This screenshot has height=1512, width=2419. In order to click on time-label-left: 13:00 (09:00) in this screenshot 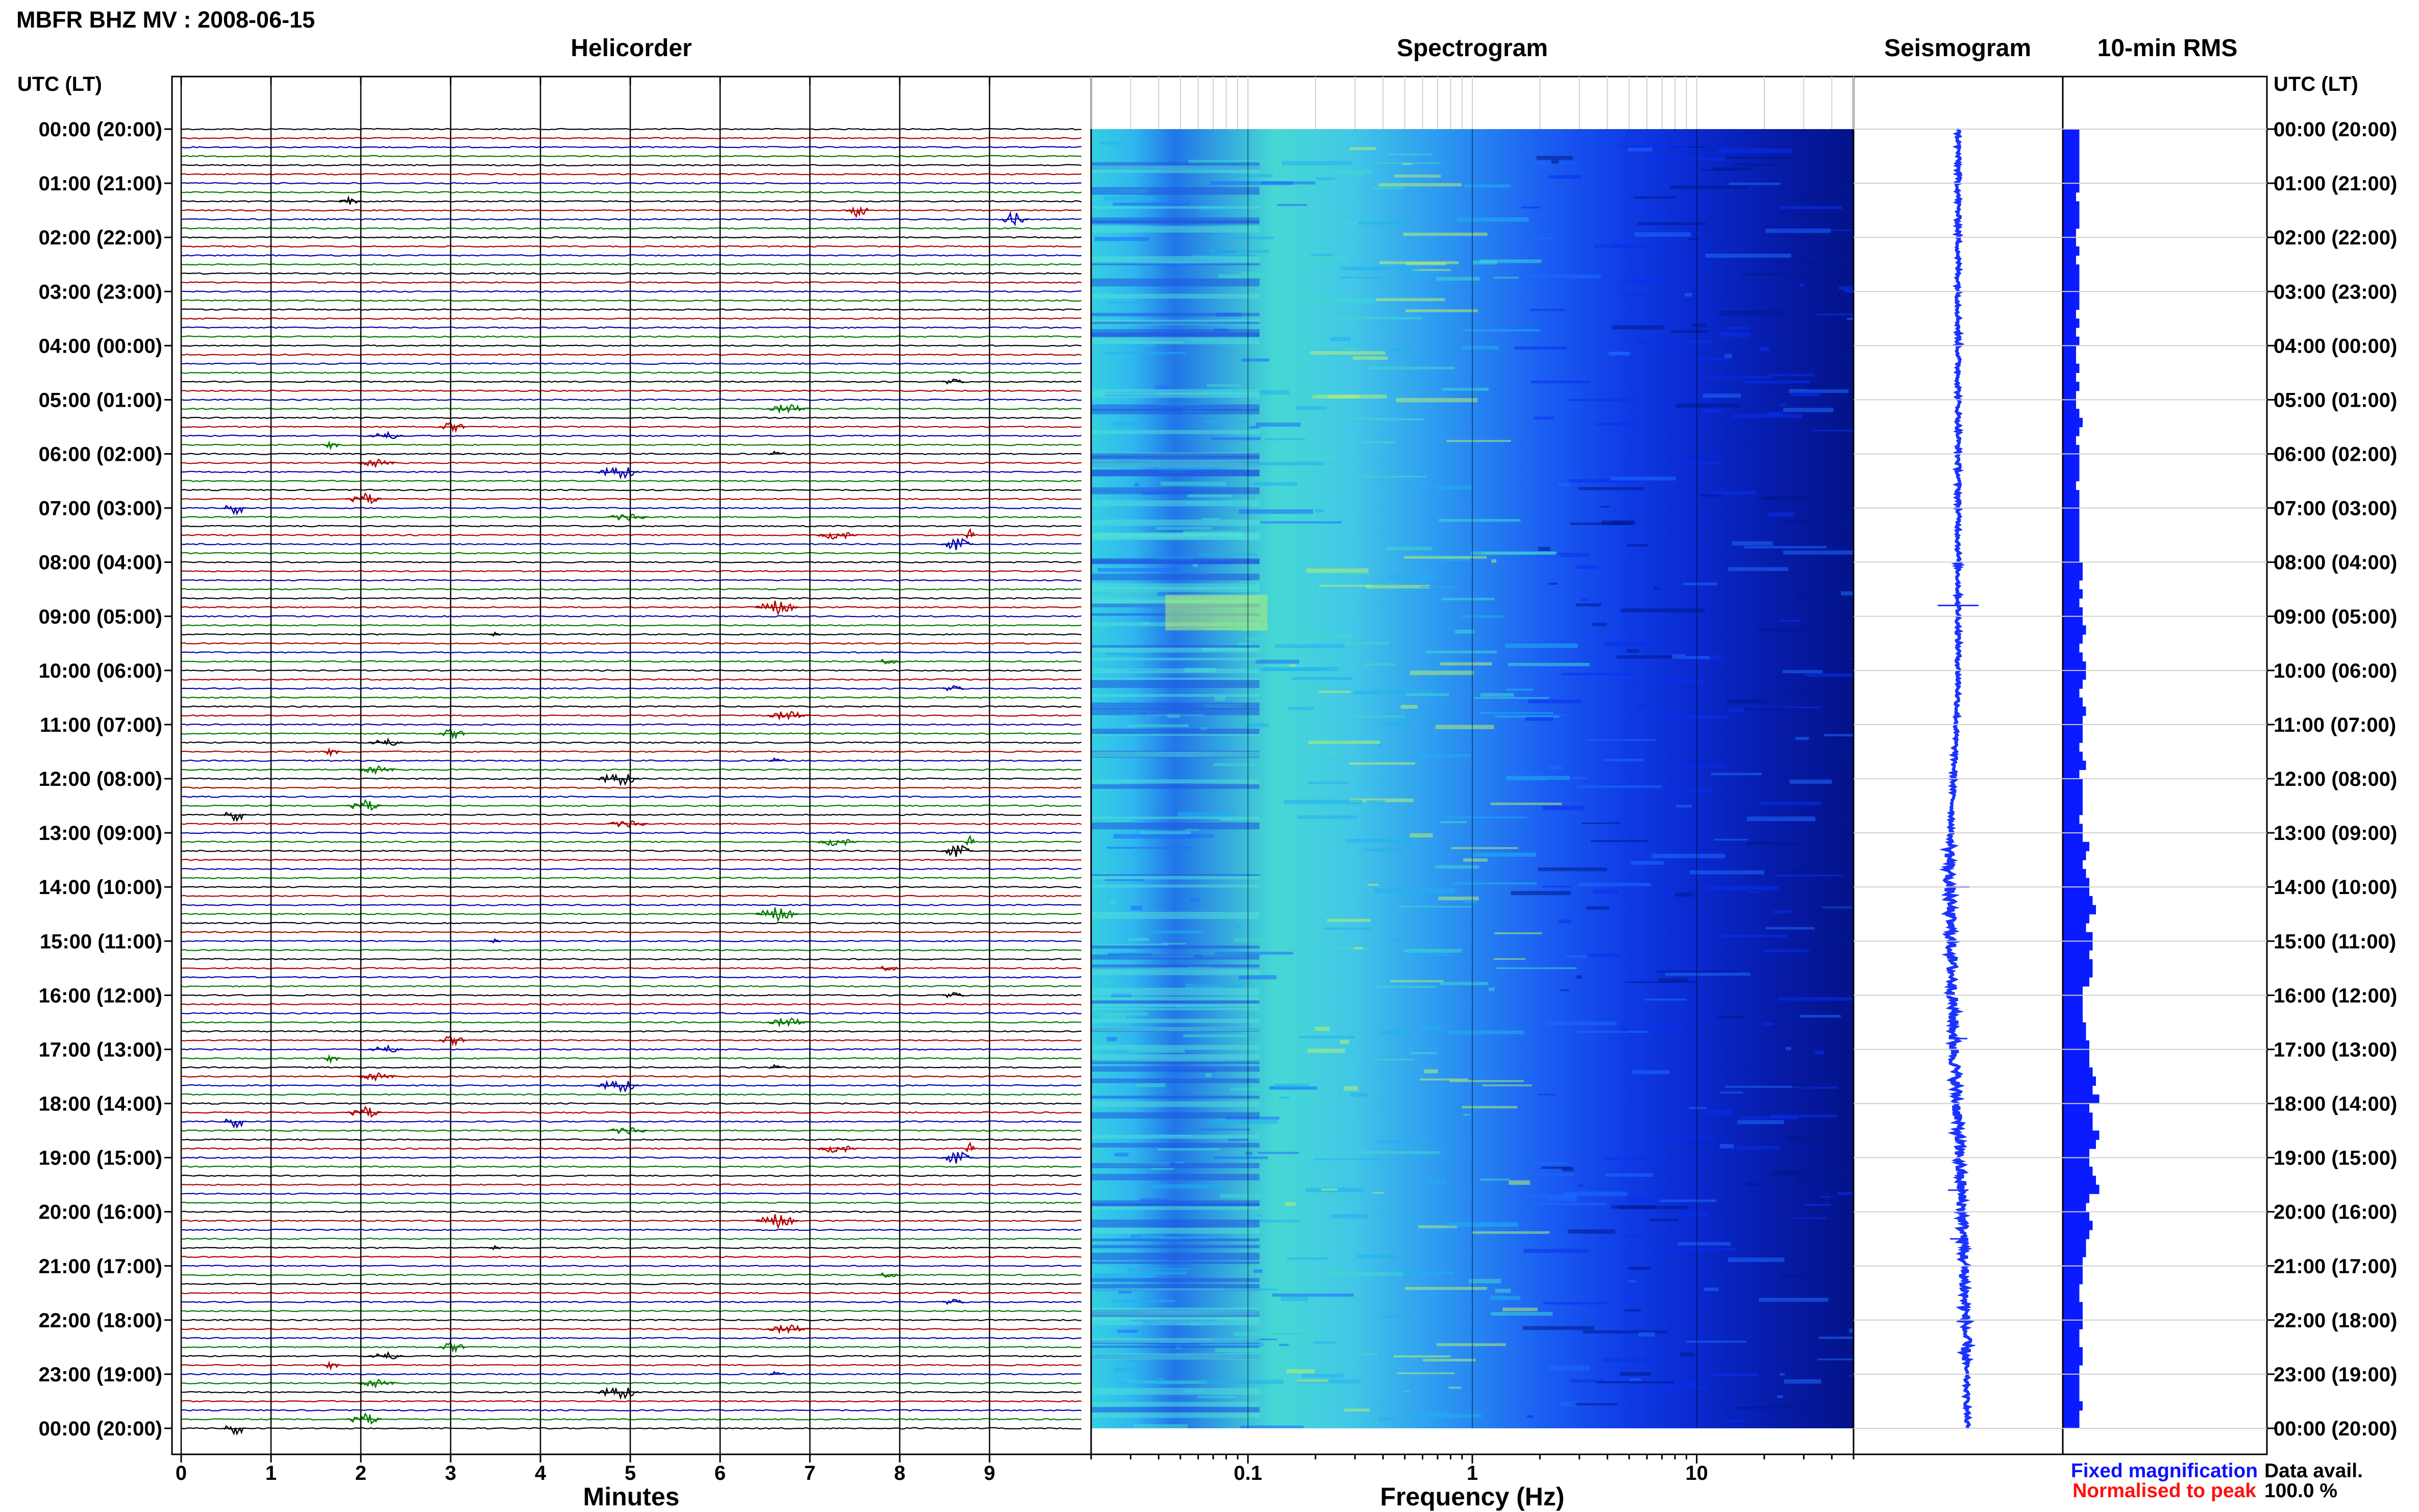, I will do `click(100, 833)`.